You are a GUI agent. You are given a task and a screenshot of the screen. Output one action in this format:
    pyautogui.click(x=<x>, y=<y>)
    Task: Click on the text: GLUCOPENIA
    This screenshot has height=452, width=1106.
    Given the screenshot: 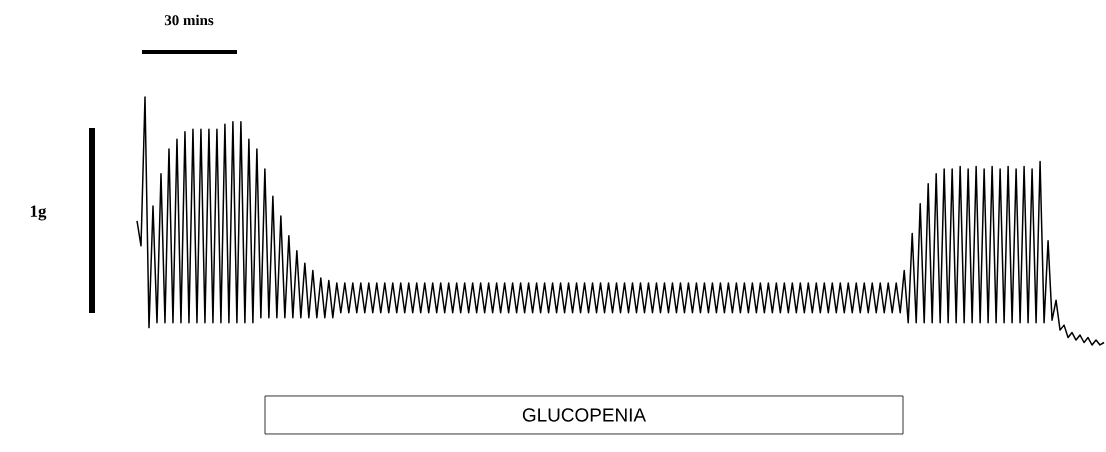 What is the action you would take?
    pyautogui.click(x=584, y=415)
    